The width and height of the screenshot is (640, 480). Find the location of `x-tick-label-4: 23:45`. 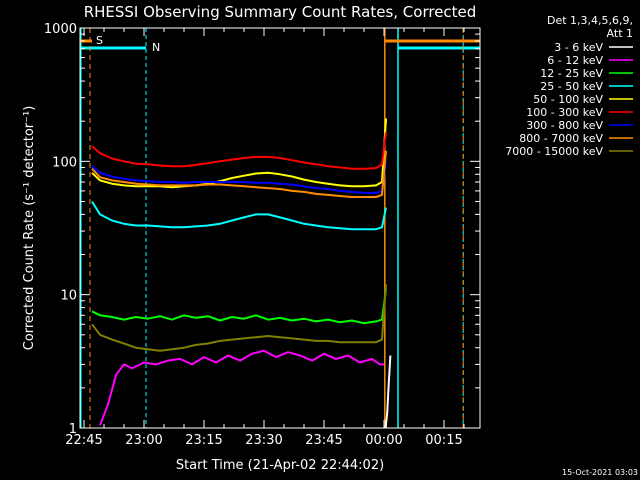

x-tick-label-4: 23:45 is located at coordinates (323, 440).